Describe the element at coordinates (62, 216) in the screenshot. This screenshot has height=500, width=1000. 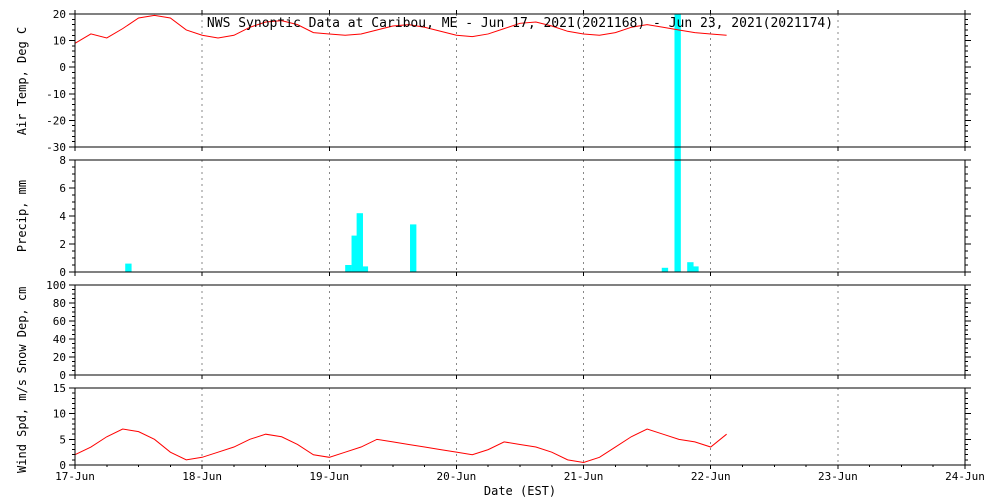
I see `y-tick-label: 4` at that location.